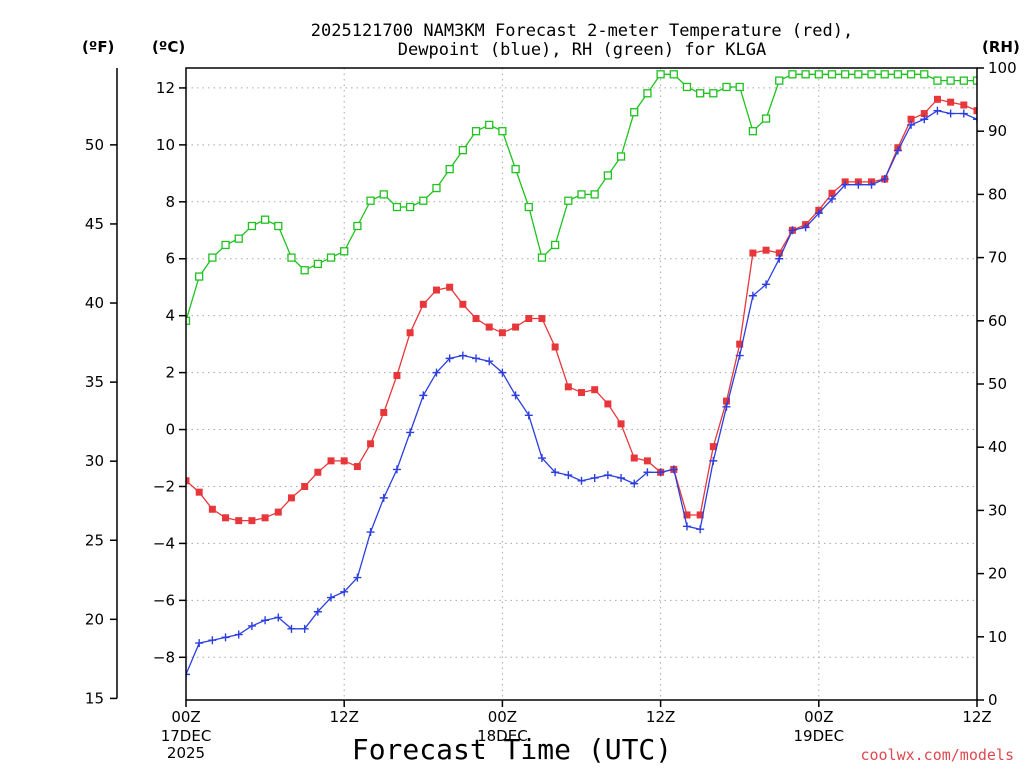 This screenshot has width=1024, height=768. What do you see at coordinates (94, 461) in the screenshot?
I see `fahrenheit-tick-label: 30` at bounding box center [94, 461].